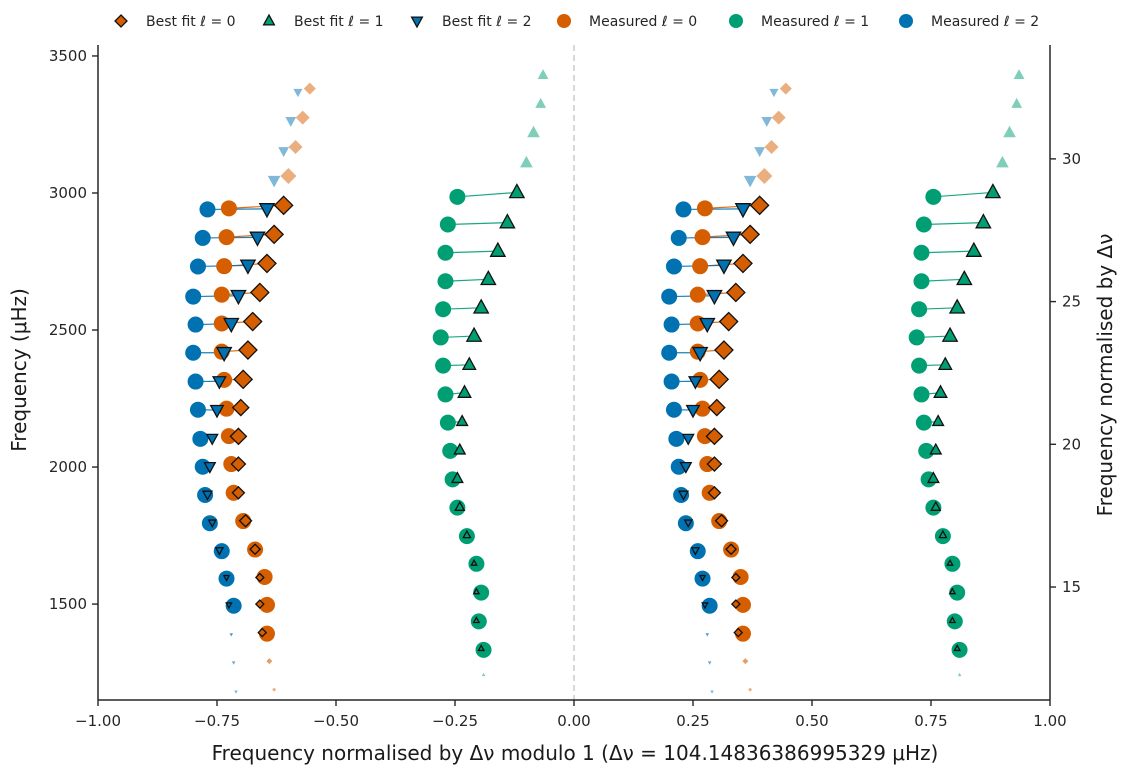  Describe the element at coordinates (930, 721) in the screenshot. I see `x-tick-label: 0.75` at that location.